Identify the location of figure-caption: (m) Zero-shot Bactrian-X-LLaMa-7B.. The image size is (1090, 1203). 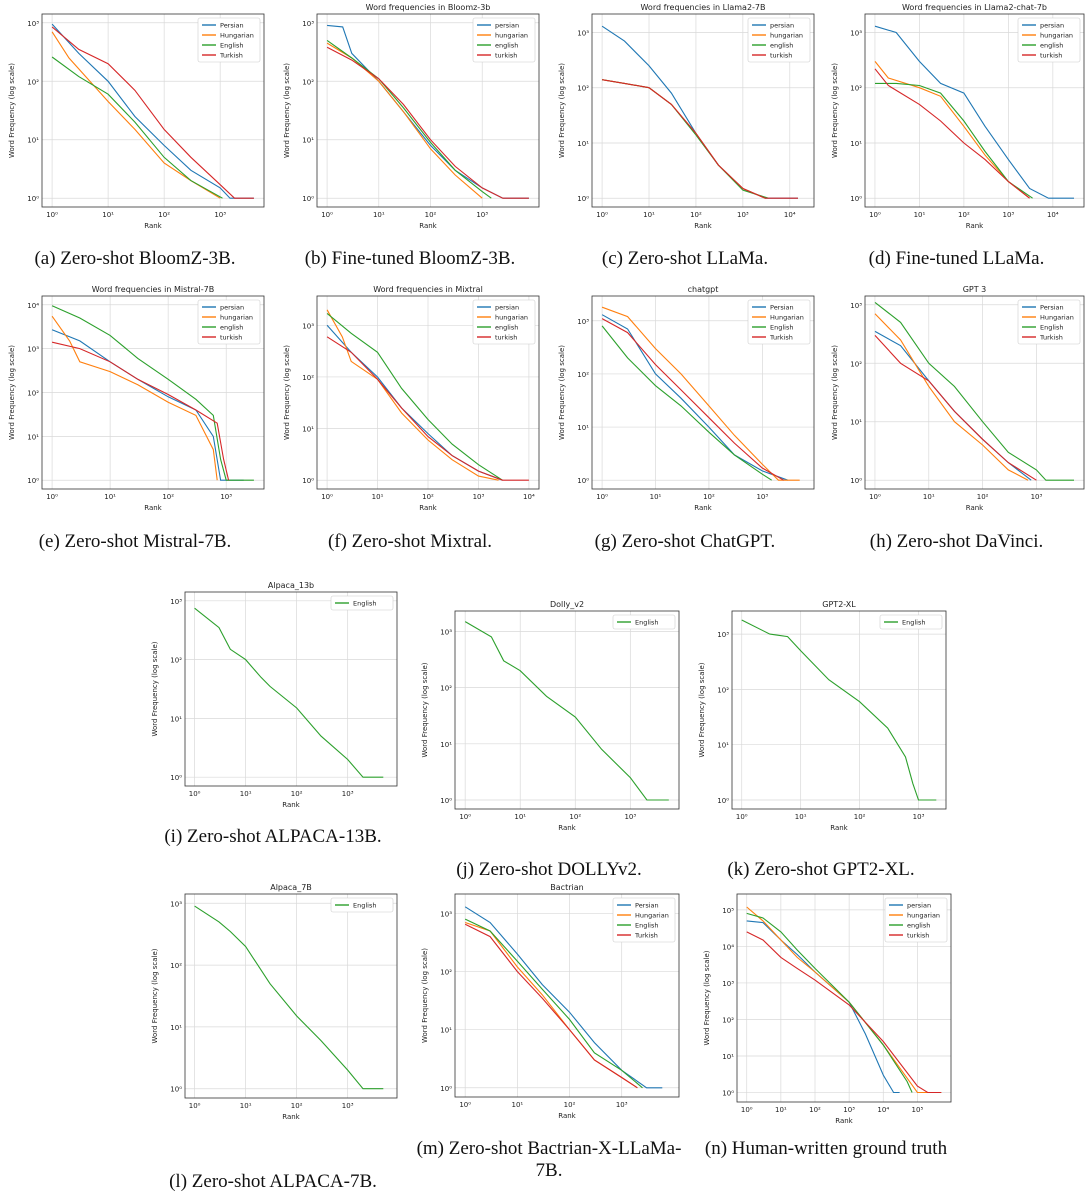
(549, 1159).